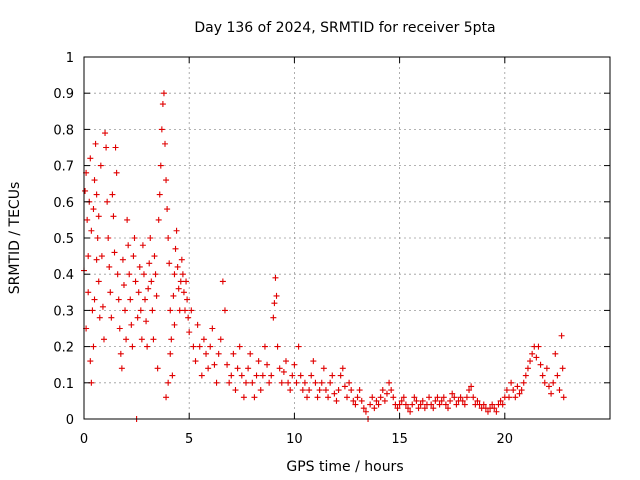 This screenshot has height=480, width=640. What do you see at coordinates (344, 467) in the screenshot?
I see `x-axis-label: GPS time / hours` at bounding box center [344, 467].